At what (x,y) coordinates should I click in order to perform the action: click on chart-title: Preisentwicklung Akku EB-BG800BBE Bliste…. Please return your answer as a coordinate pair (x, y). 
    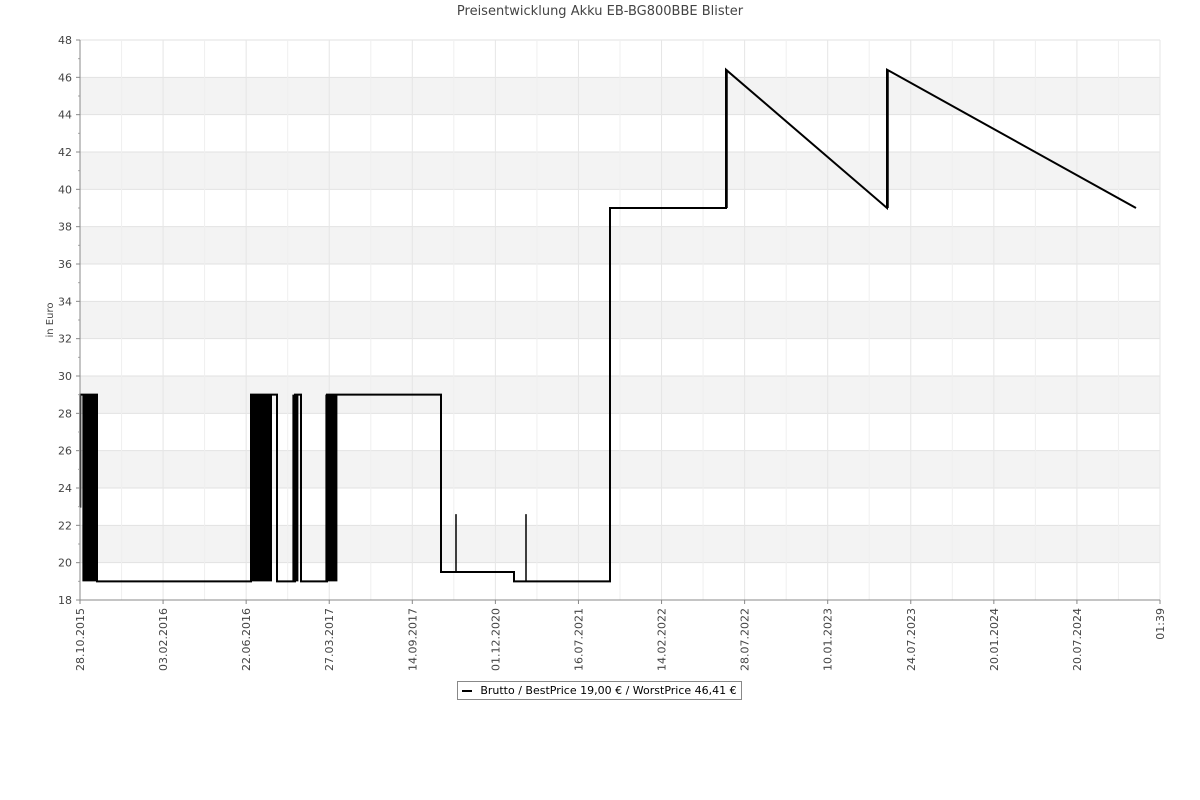
    Looking at the image, I should click on (600, 11).